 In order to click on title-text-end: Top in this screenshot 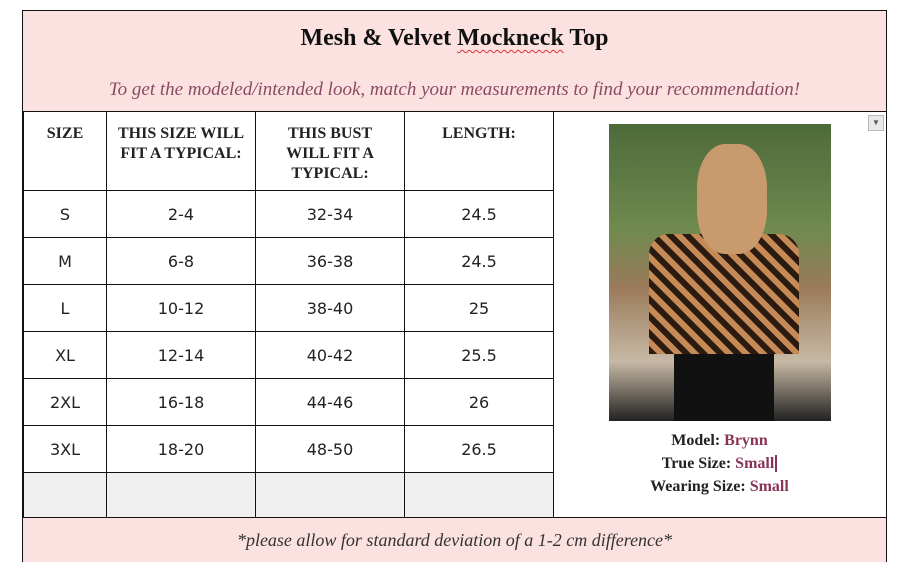, I will do `click(586, 38)`.